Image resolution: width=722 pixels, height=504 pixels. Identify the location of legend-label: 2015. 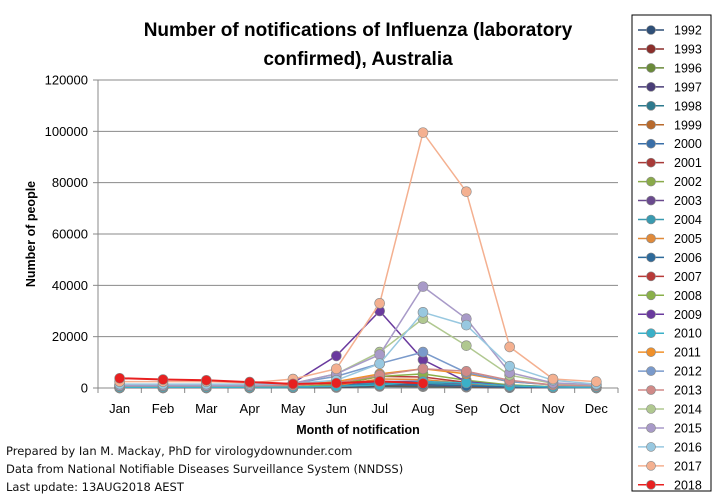
(688, 428).